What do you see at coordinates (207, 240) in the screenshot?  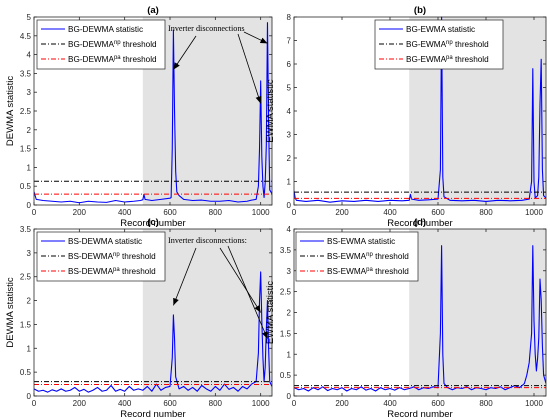 I see `annotation-text: Inverter disconnections:` at bounding box center [207, 240].